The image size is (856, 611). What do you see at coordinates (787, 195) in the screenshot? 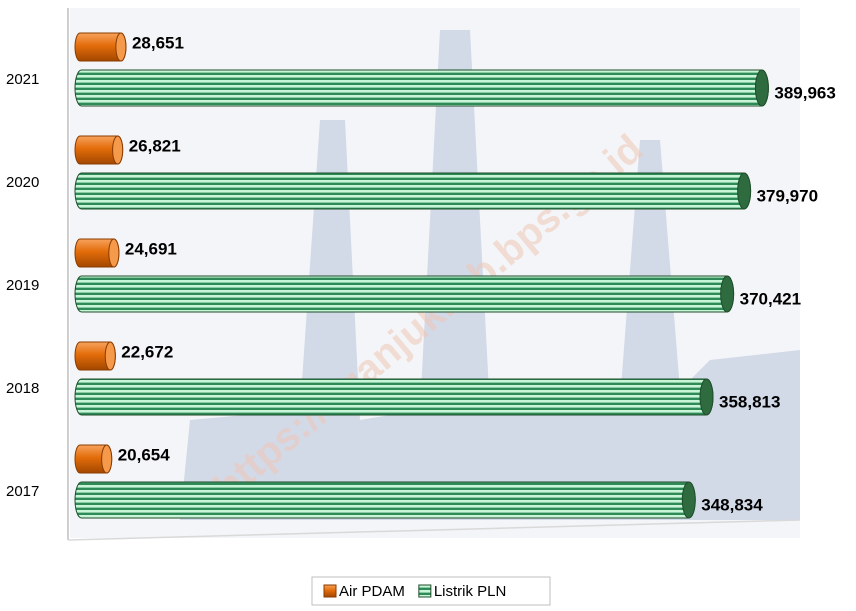
I see `value-label: 379,970` at bounding box center [787, 195].